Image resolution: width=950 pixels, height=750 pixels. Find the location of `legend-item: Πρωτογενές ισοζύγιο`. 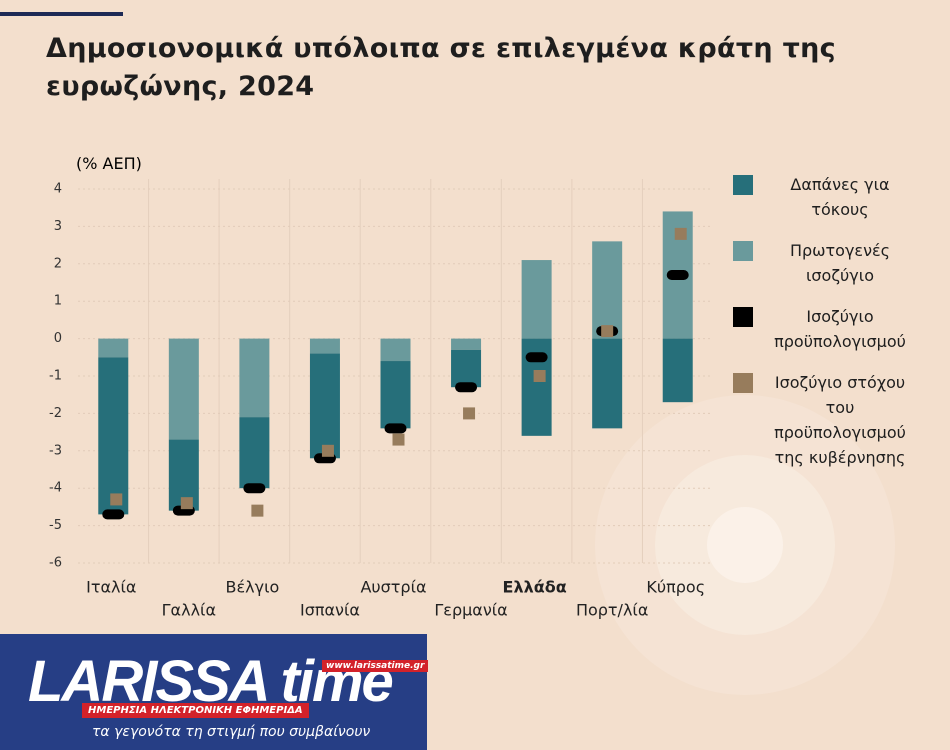

legend-item: Πρωτογενές ισοζύγιο is located at coordinates (833, 263).